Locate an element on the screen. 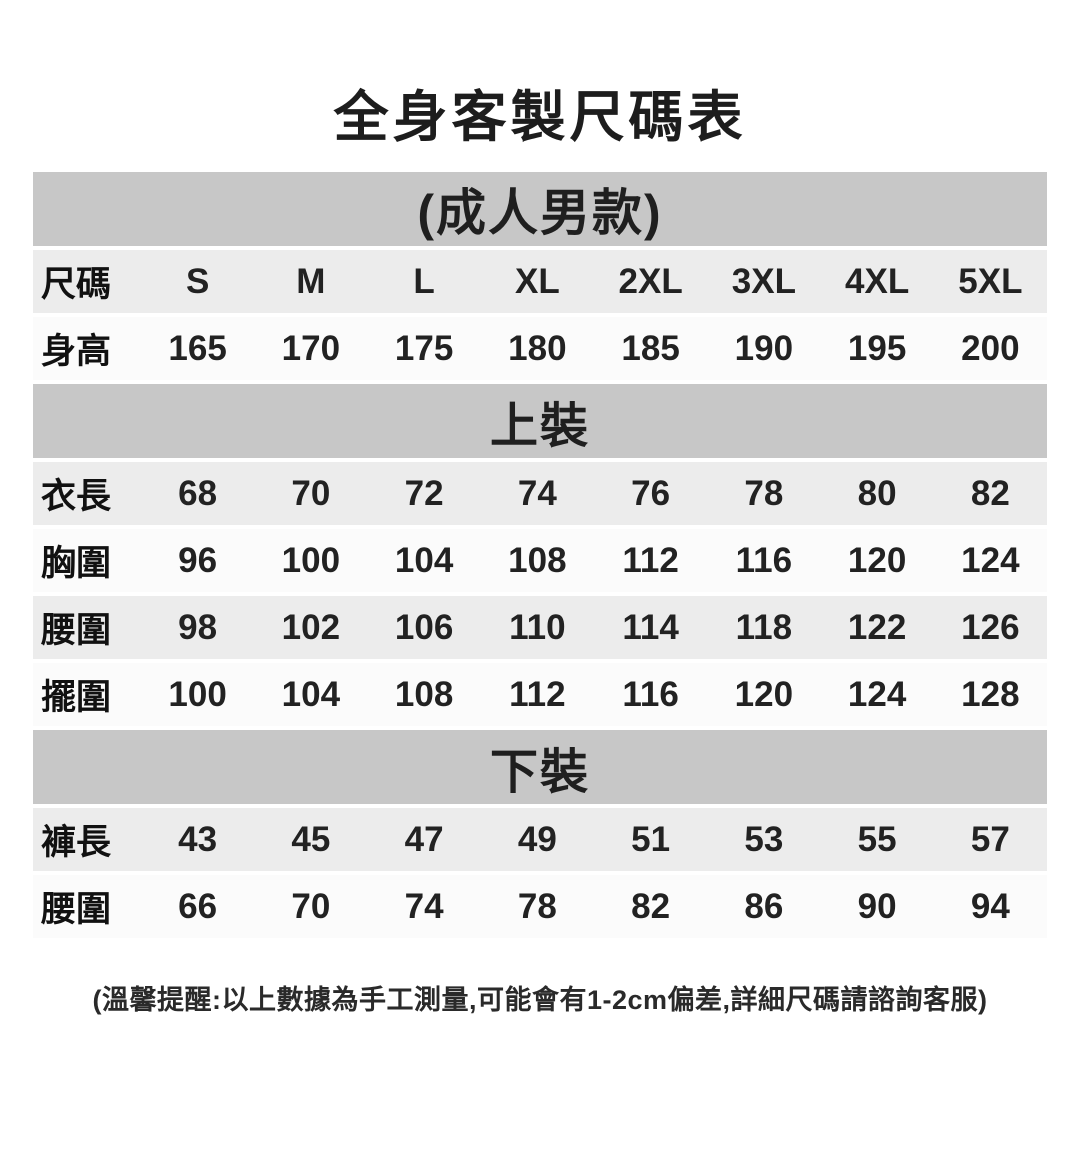 Image resolution: width=1080 pixels, height=1152 pixels. size-cell: 3XL is located at coordinates (763, 281).